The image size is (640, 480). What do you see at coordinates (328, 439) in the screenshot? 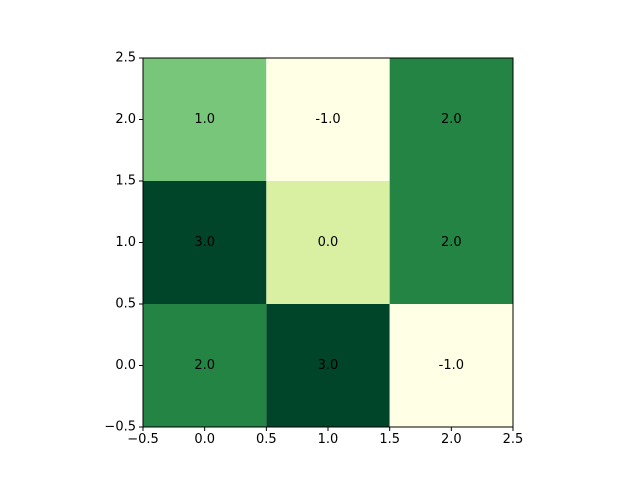
I see `x-tick-label: 1.0` at bounding box center [328, 439].